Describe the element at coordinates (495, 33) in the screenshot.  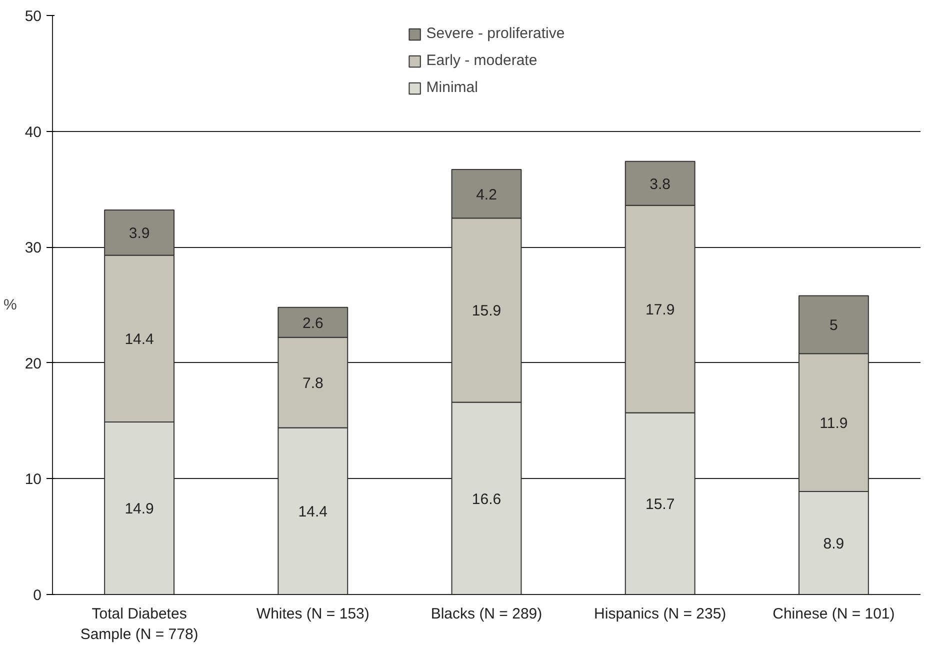
I see `legend-label: Severe - proliferative` at that location.